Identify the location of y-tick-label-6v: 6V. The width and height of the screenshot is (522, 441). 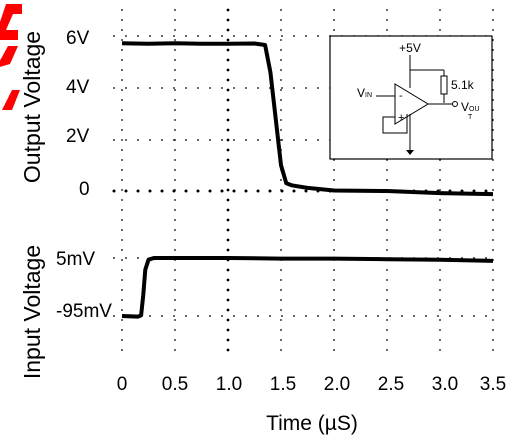
(78, 38).